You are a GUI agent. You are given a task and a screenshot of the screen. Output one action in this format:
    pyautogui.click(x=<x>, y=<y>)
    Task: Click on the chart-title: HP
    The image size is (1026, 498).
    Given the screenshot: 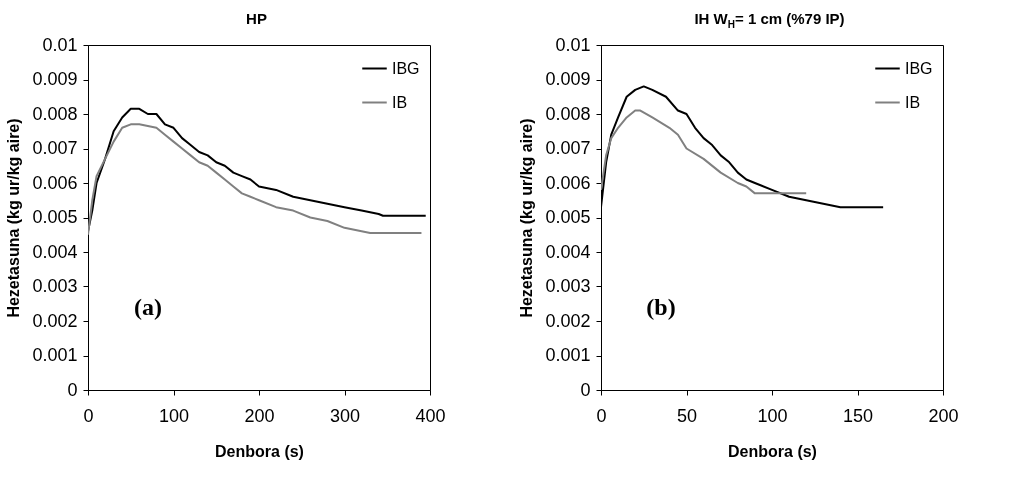 What is the action you would take?
    pyautogui.click(x=256, y=19)
    